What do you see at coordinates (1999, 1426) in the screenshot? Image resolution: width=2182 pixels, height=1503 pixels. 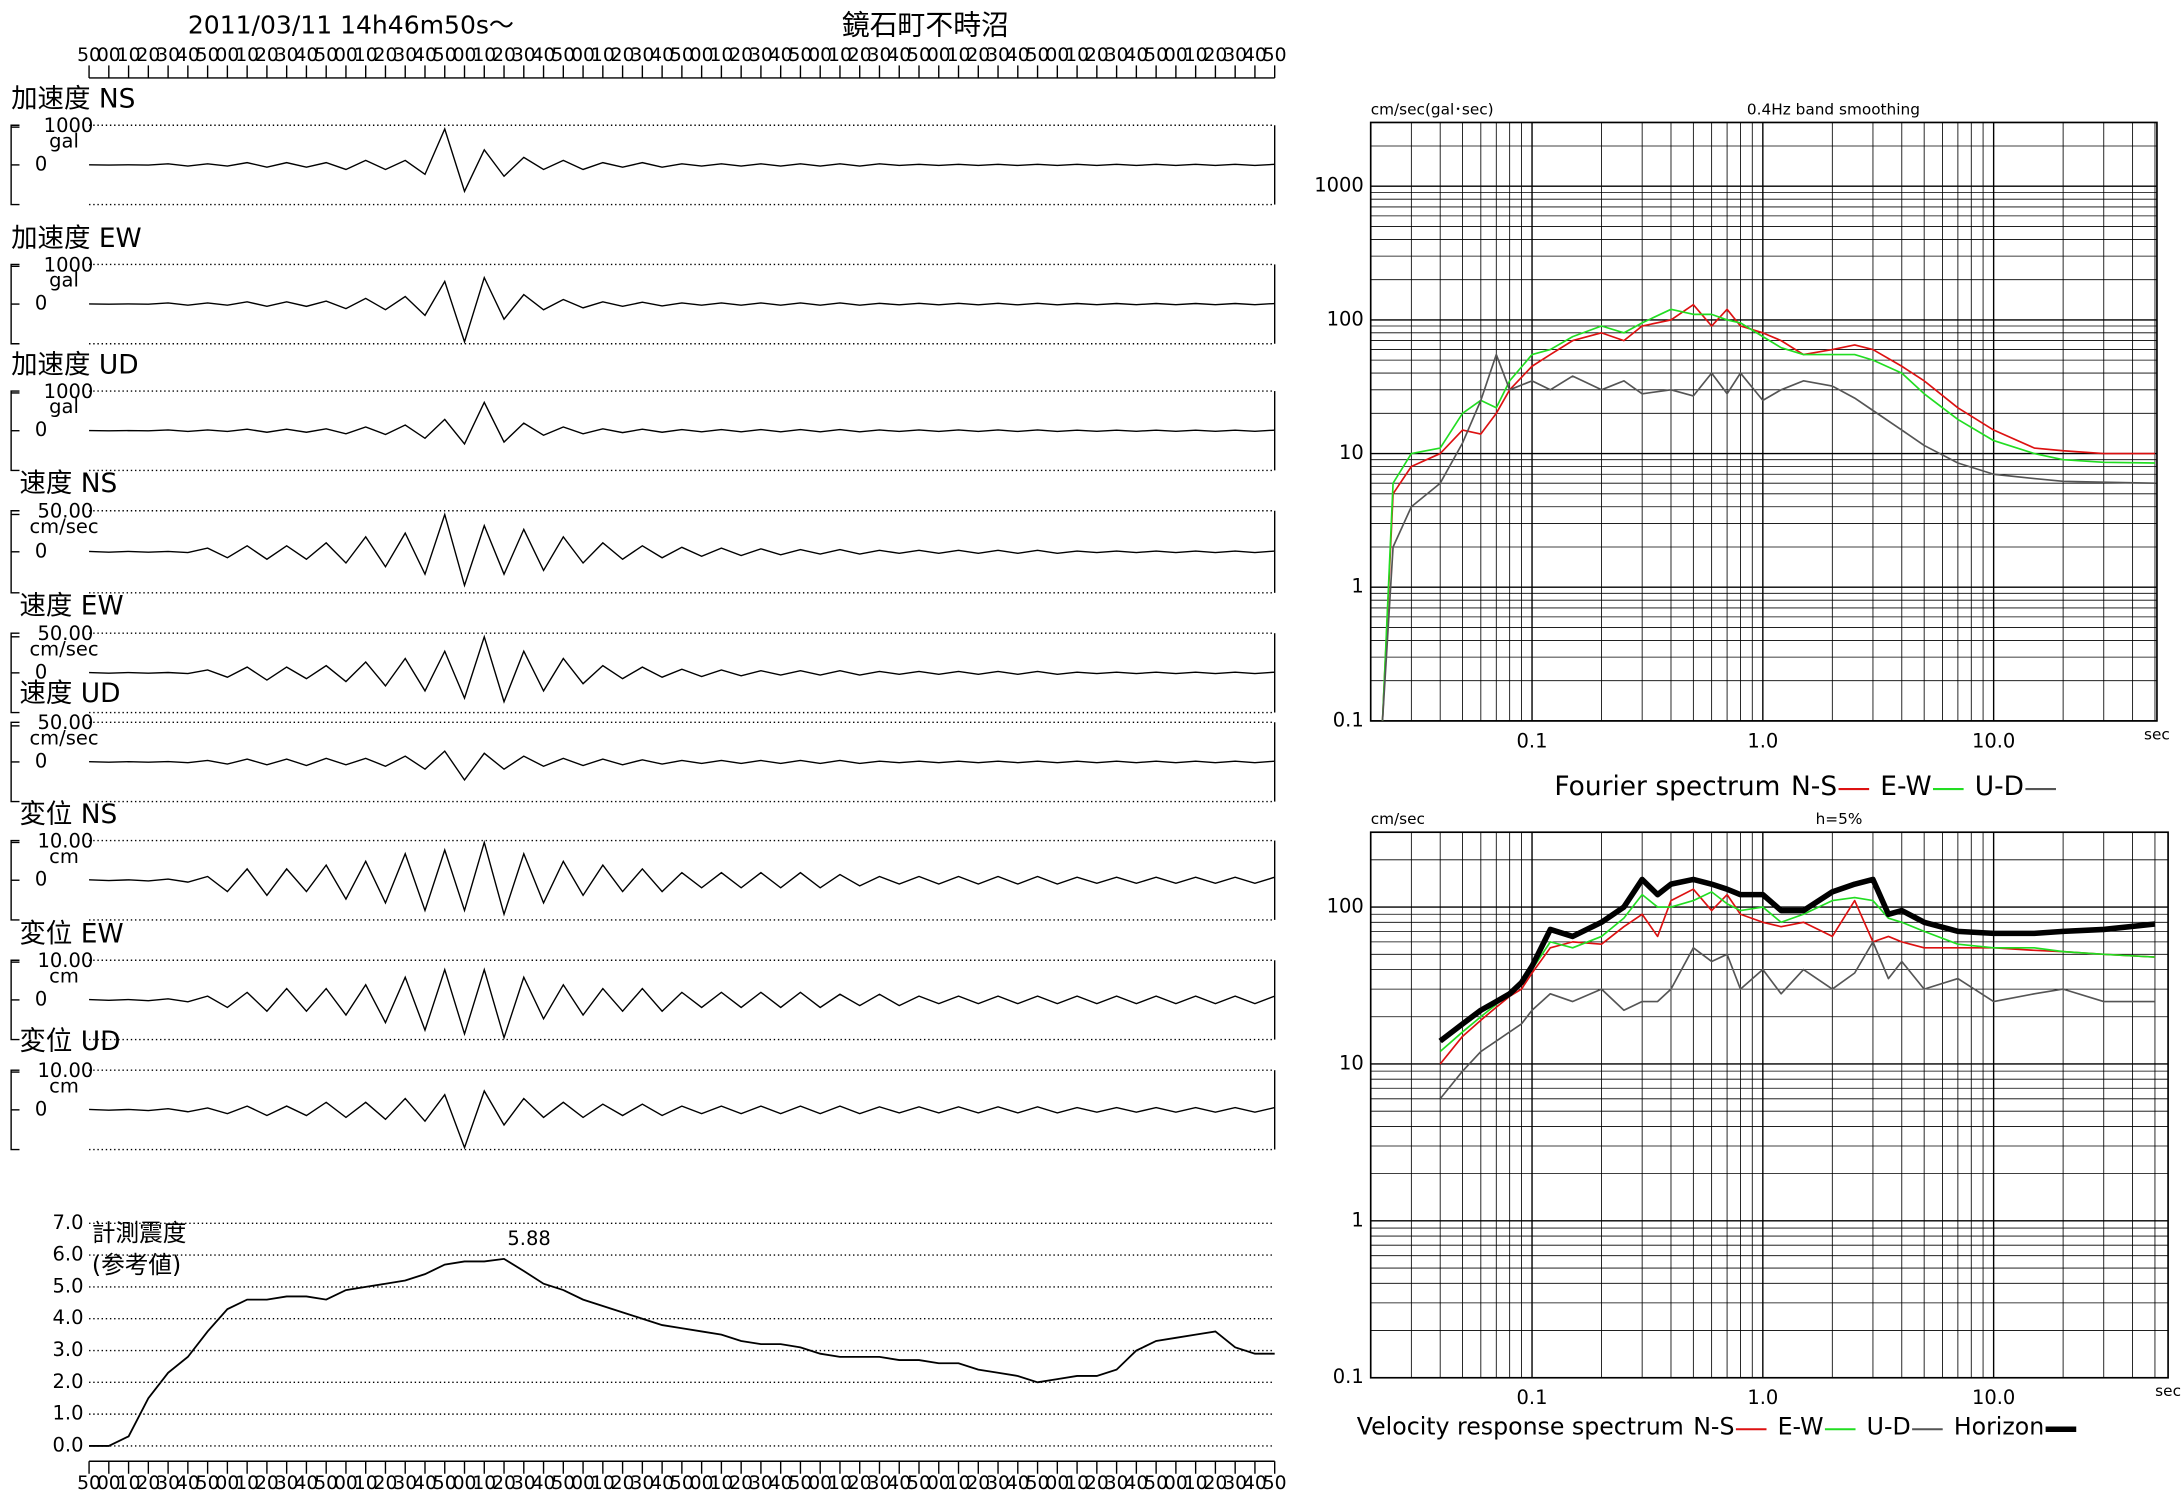 I see `legend-label: Horizon` at bounding box center [1999, 1426].